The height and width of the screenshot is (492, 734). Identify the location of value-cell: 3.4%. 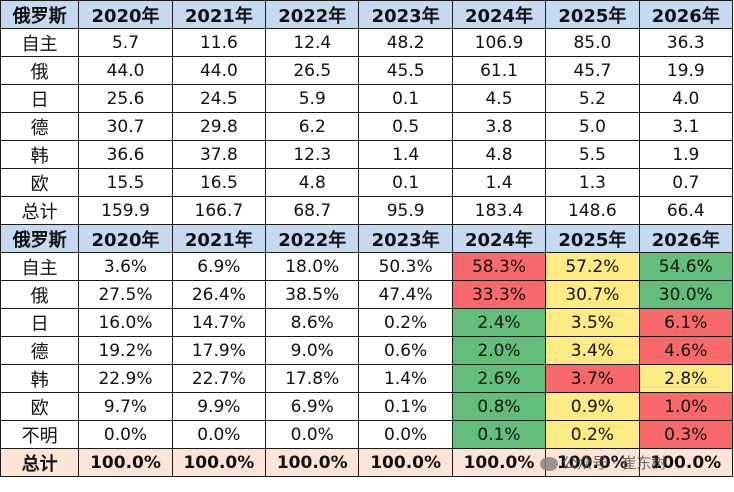
(592, 350).